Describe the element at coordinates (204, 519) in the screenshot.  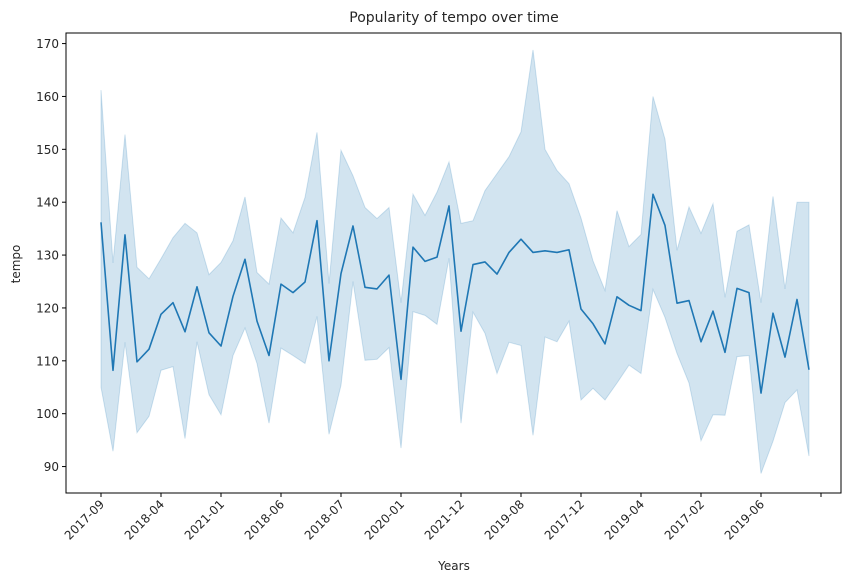
I see `x-tick-label: 2021-01` at that location.